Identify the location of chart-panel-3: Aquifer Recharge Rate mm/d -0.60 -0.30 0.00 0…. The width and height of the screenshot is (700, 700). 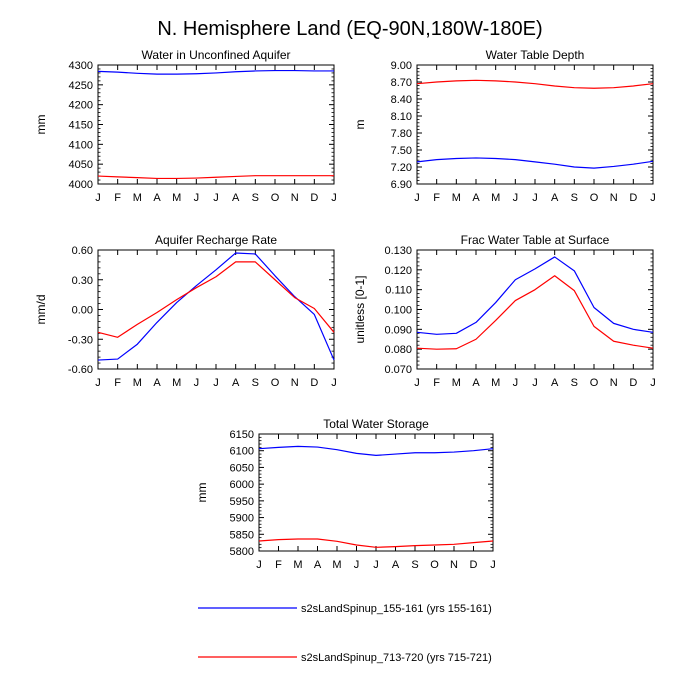
(185, 311).